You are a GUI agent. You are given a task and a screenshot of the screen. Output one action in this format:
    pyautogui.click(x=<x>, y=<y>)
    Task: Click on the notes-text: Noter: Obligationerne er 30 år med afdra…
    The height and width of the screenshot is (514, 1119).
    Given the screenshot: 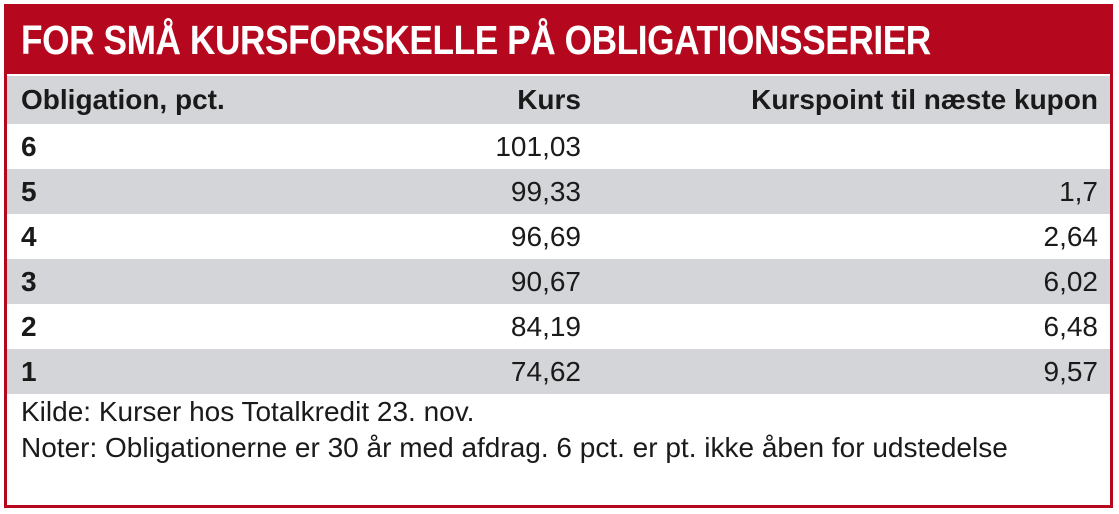 What is the action you would take?
    pyautogui.click(x=514, y=447)
    